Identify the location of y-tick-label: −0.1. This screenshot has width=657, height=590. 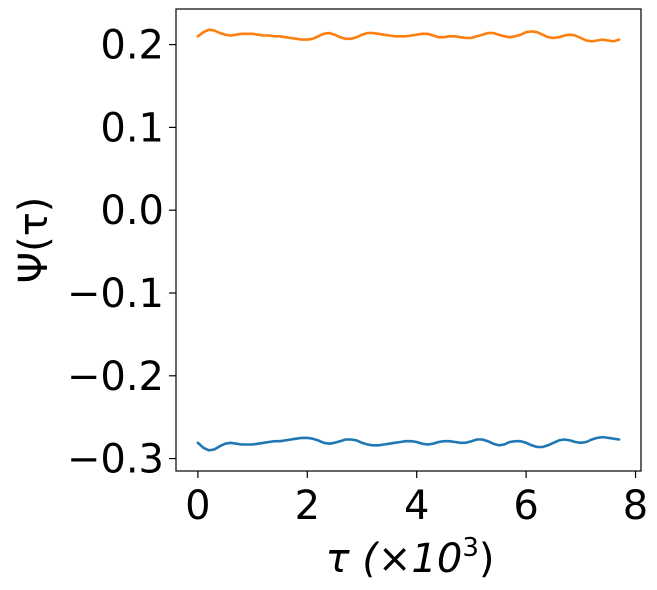
(115, 294).